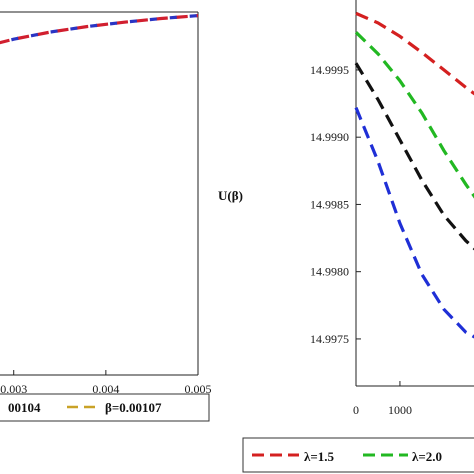 The image size is (474, 474). I want to click on right-legend: λ=1.5 λ=2.0, so click(358, 455).